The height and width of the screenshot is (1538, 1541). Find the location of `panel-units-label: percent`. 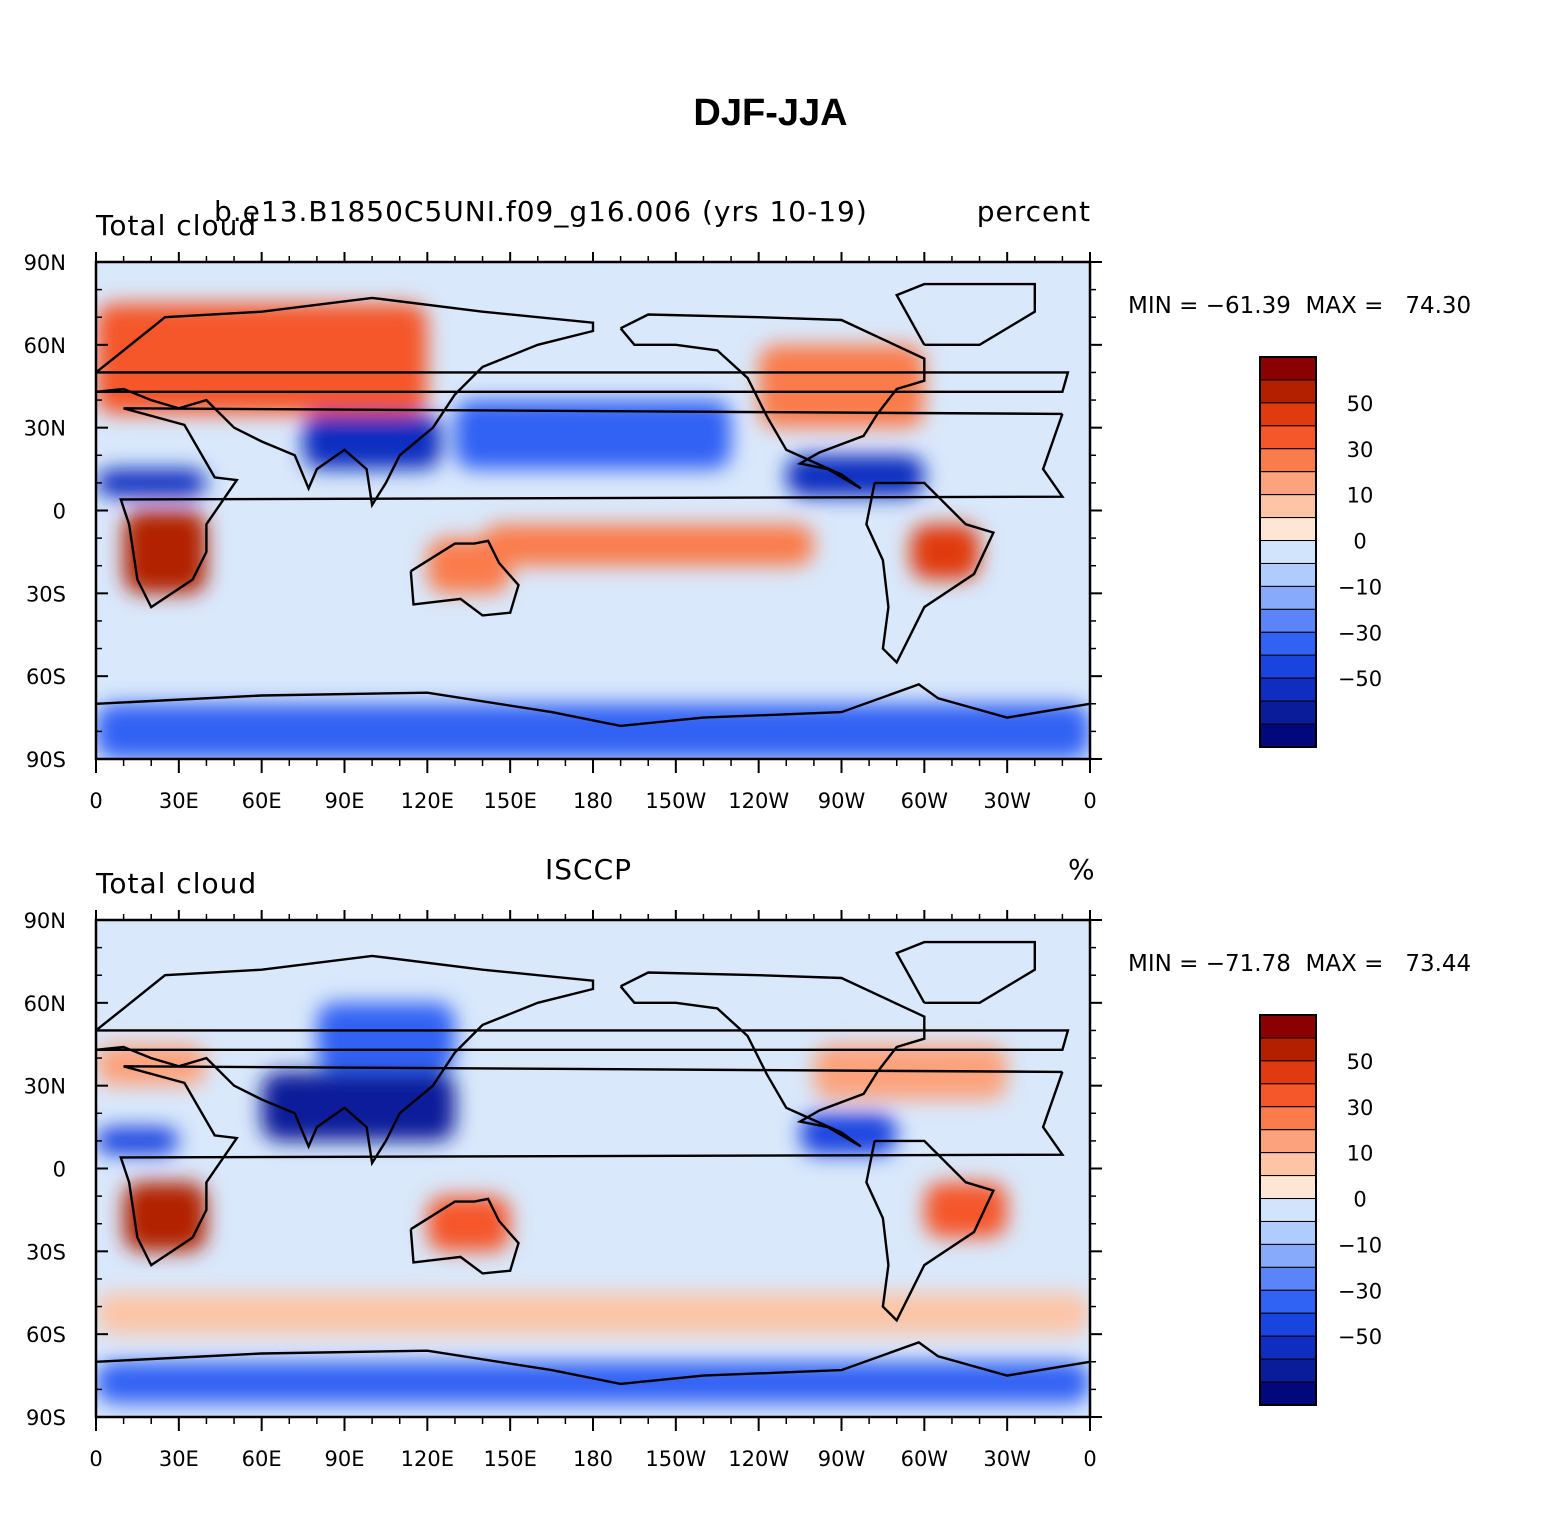

panel-units-label: percent is located at coordinates (1033, 211).